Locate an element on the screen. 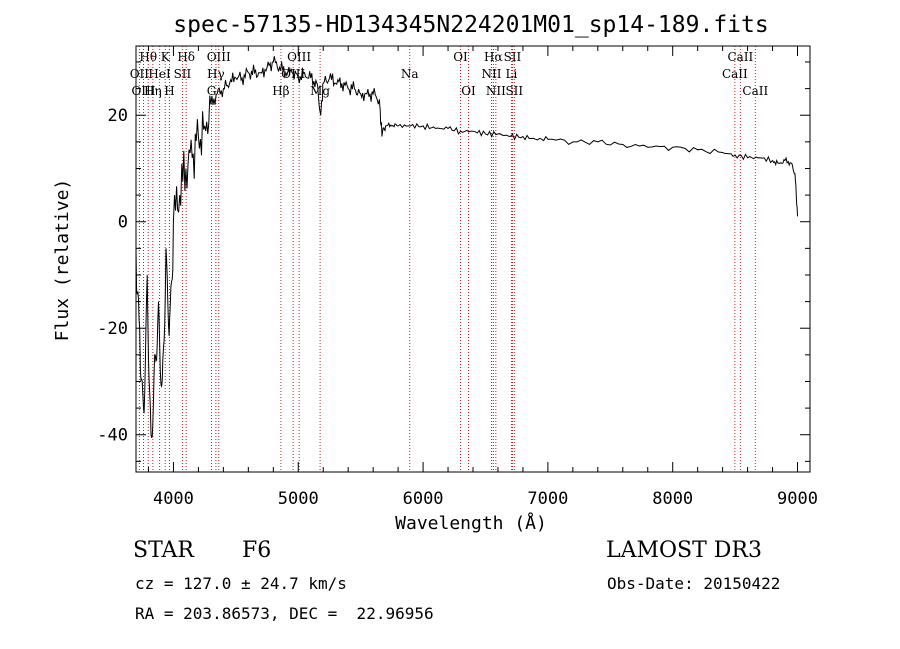  x-tick-label: 6000 is located at coordinates (423, 499).